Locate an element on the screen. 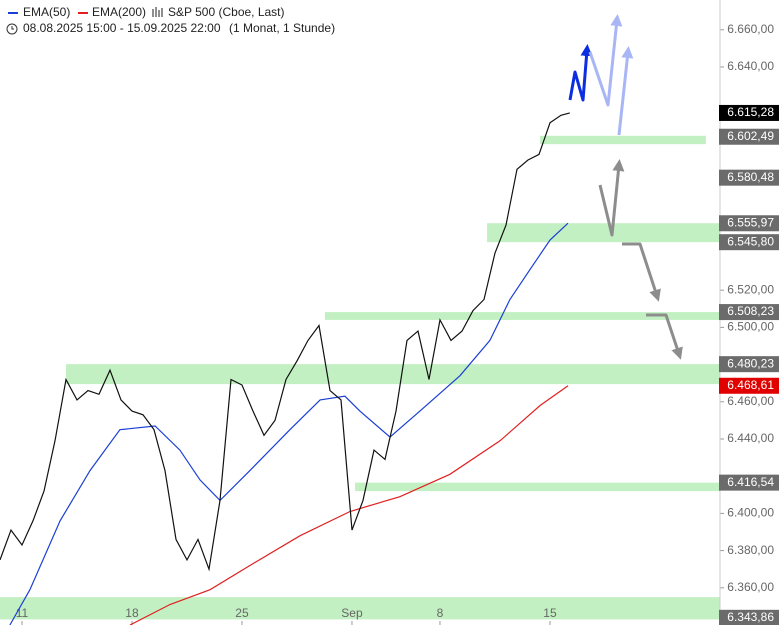 This screenshot has width=780, height=625. y-tick-label: 6.400,00 is located at coordinates (750, 513).